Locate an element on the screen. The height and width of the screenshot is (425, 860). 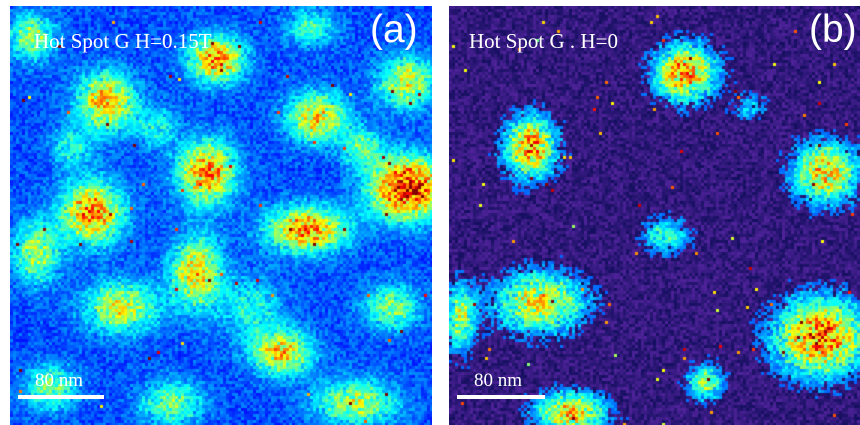
panel-a-scale-label: 80 nm is located at coordinates (59, 380).